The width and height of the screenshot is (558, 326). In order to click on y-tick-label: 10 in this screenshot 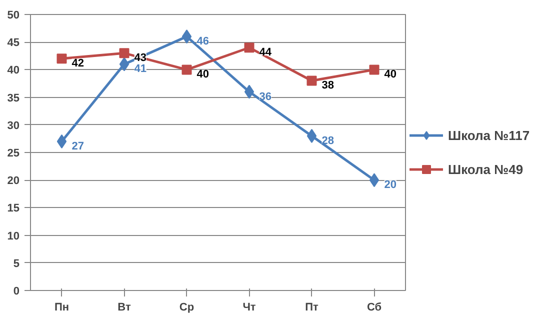, I will do `click(13, 236)`.